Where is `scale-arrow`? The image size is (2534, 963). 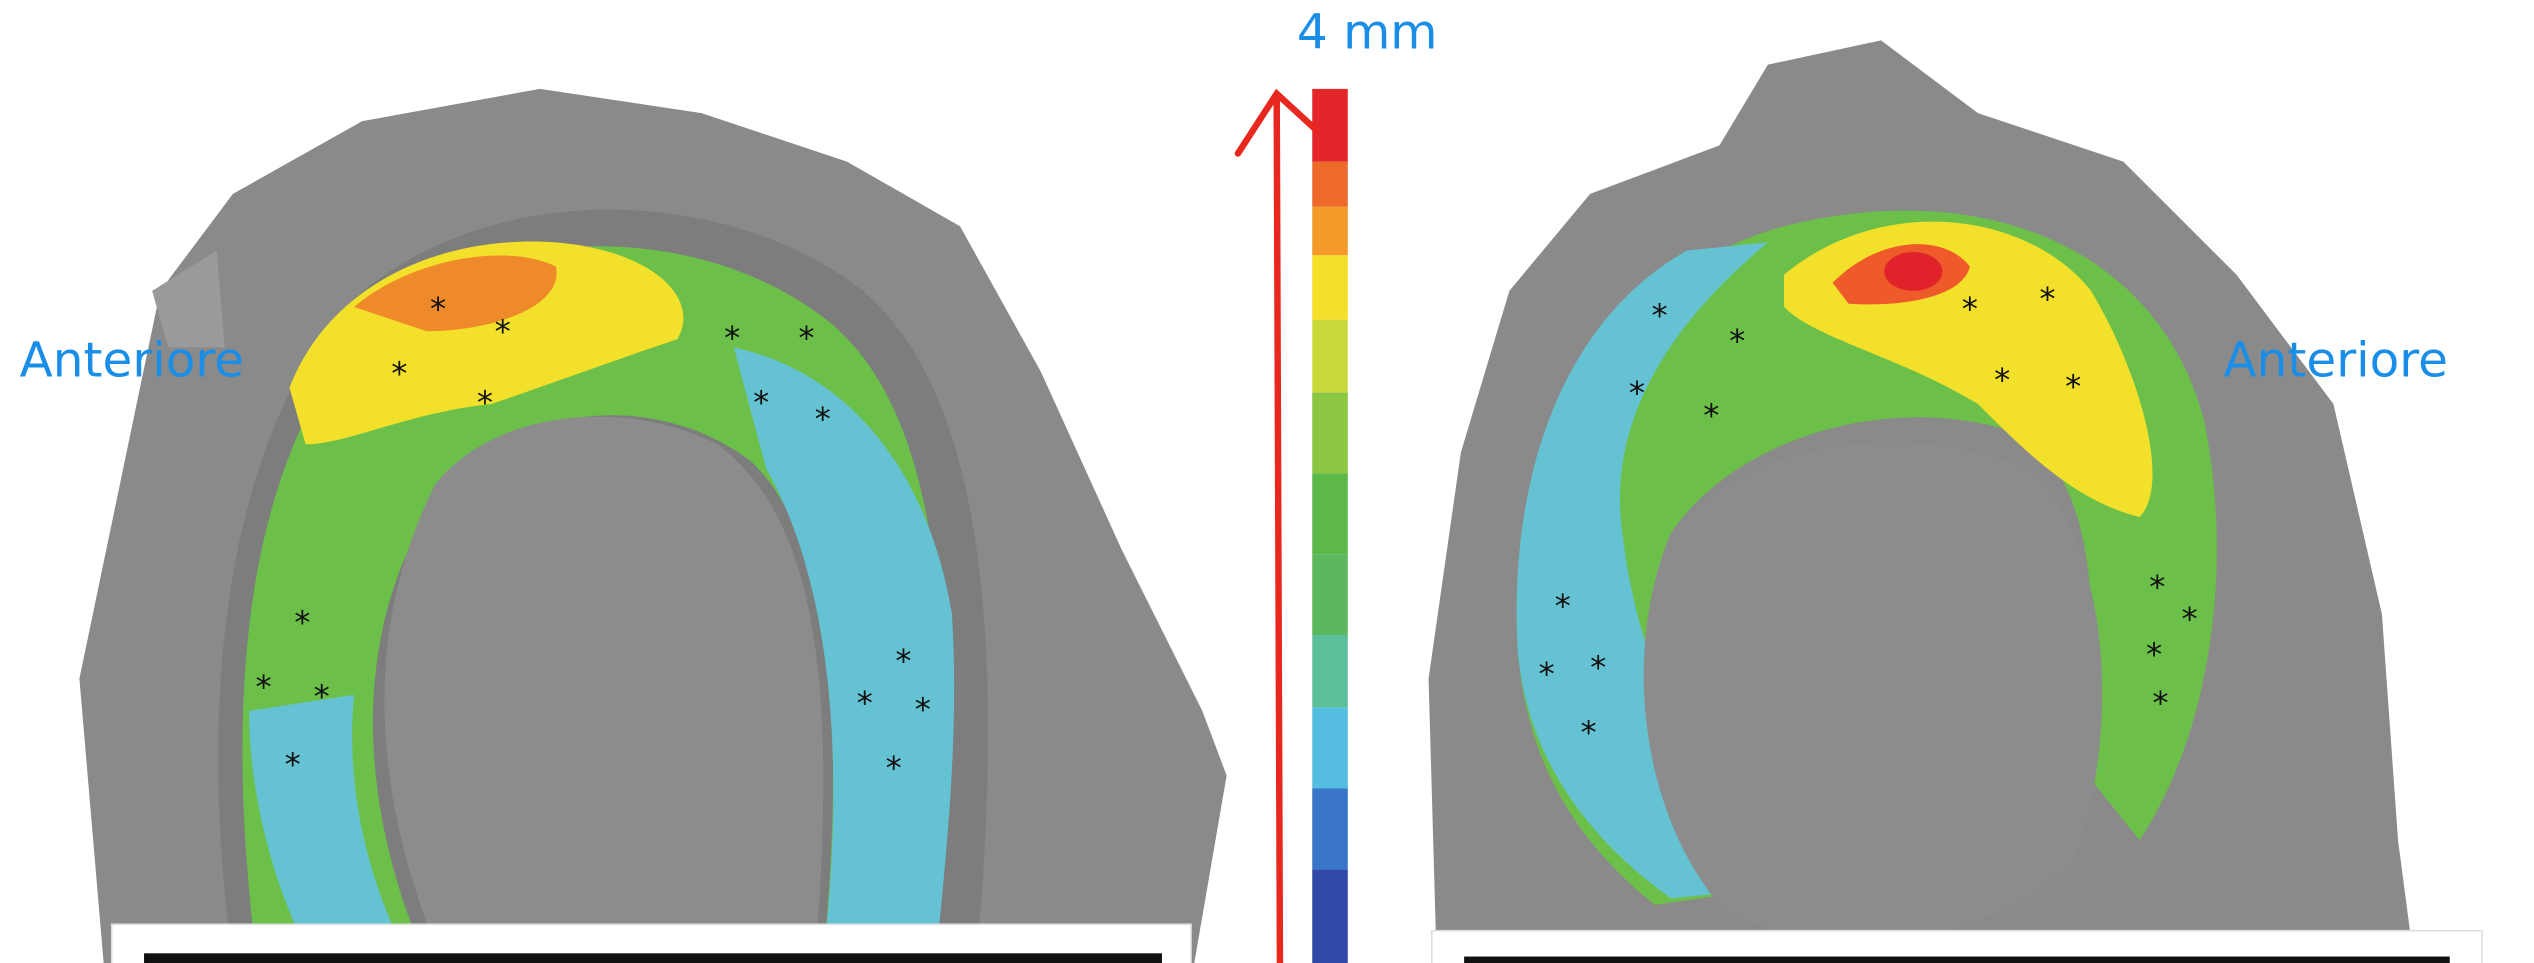
scale-arrow is located at coordinates (1276, 525).